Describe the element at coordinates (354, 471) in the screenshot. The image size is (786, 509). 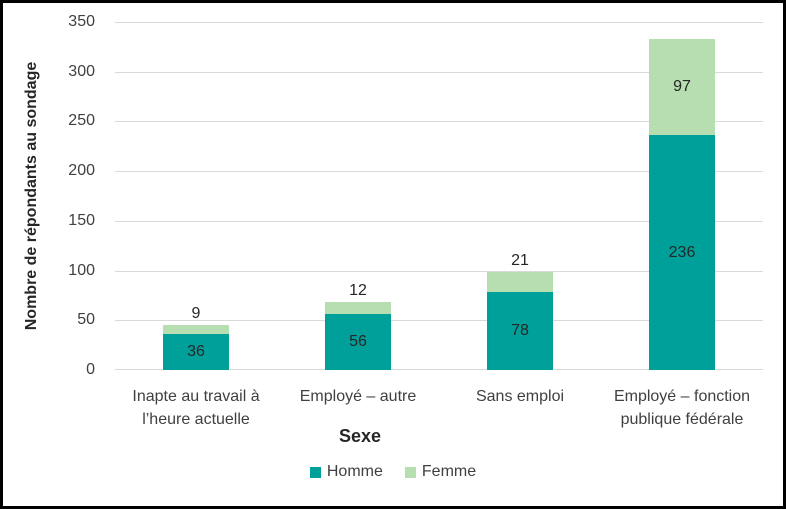
I see `legend-label: Homme` at that location.